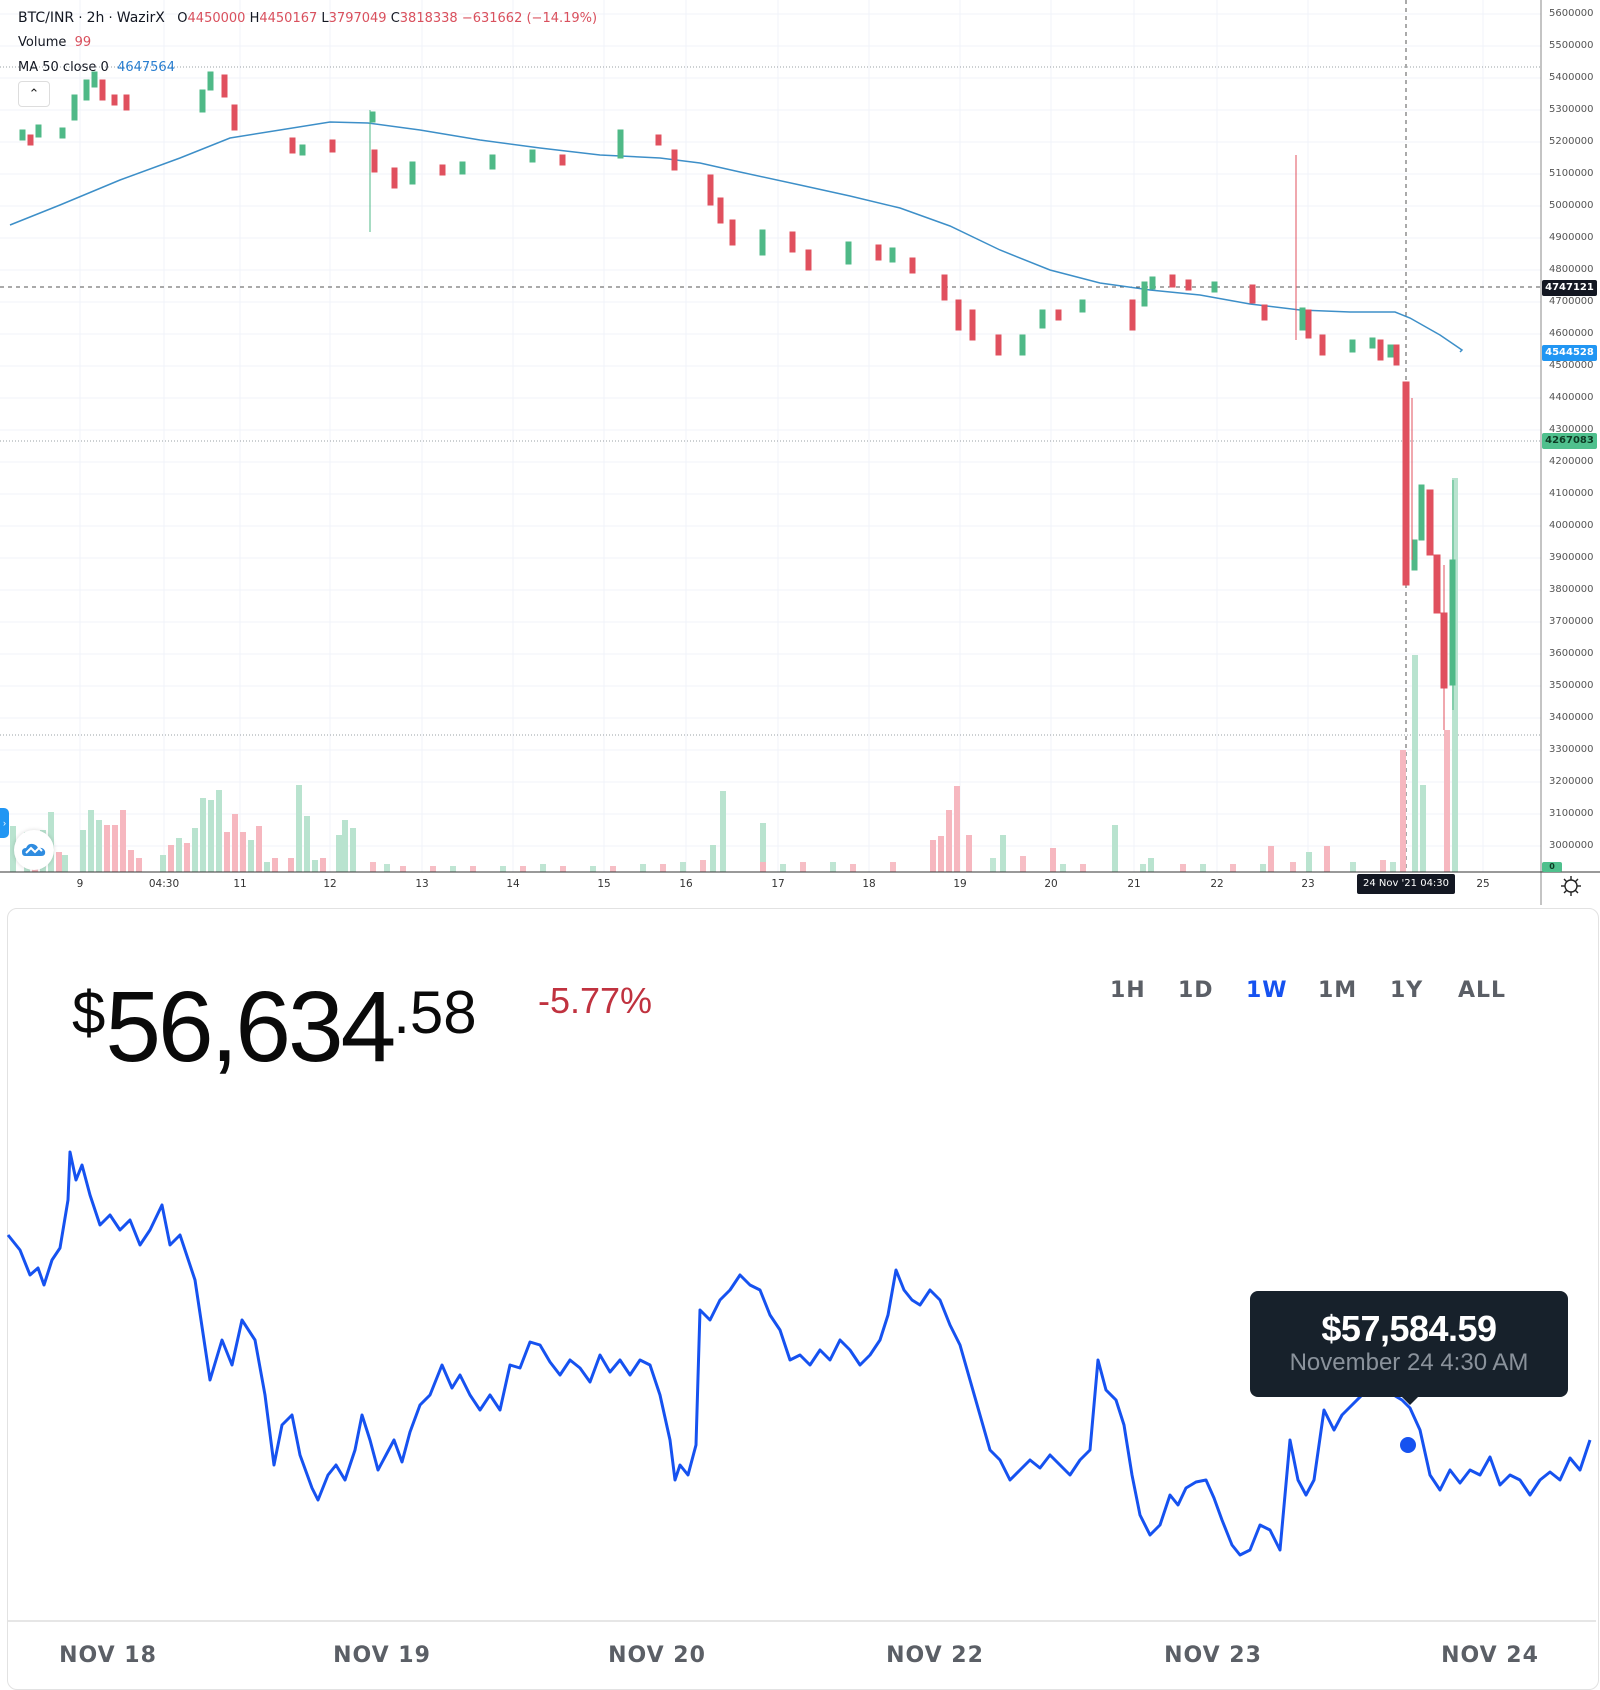 The height and width of the screenshot is (1690, 1600). I want to click on expand-sidebar-button: ›, so click(4, 823).